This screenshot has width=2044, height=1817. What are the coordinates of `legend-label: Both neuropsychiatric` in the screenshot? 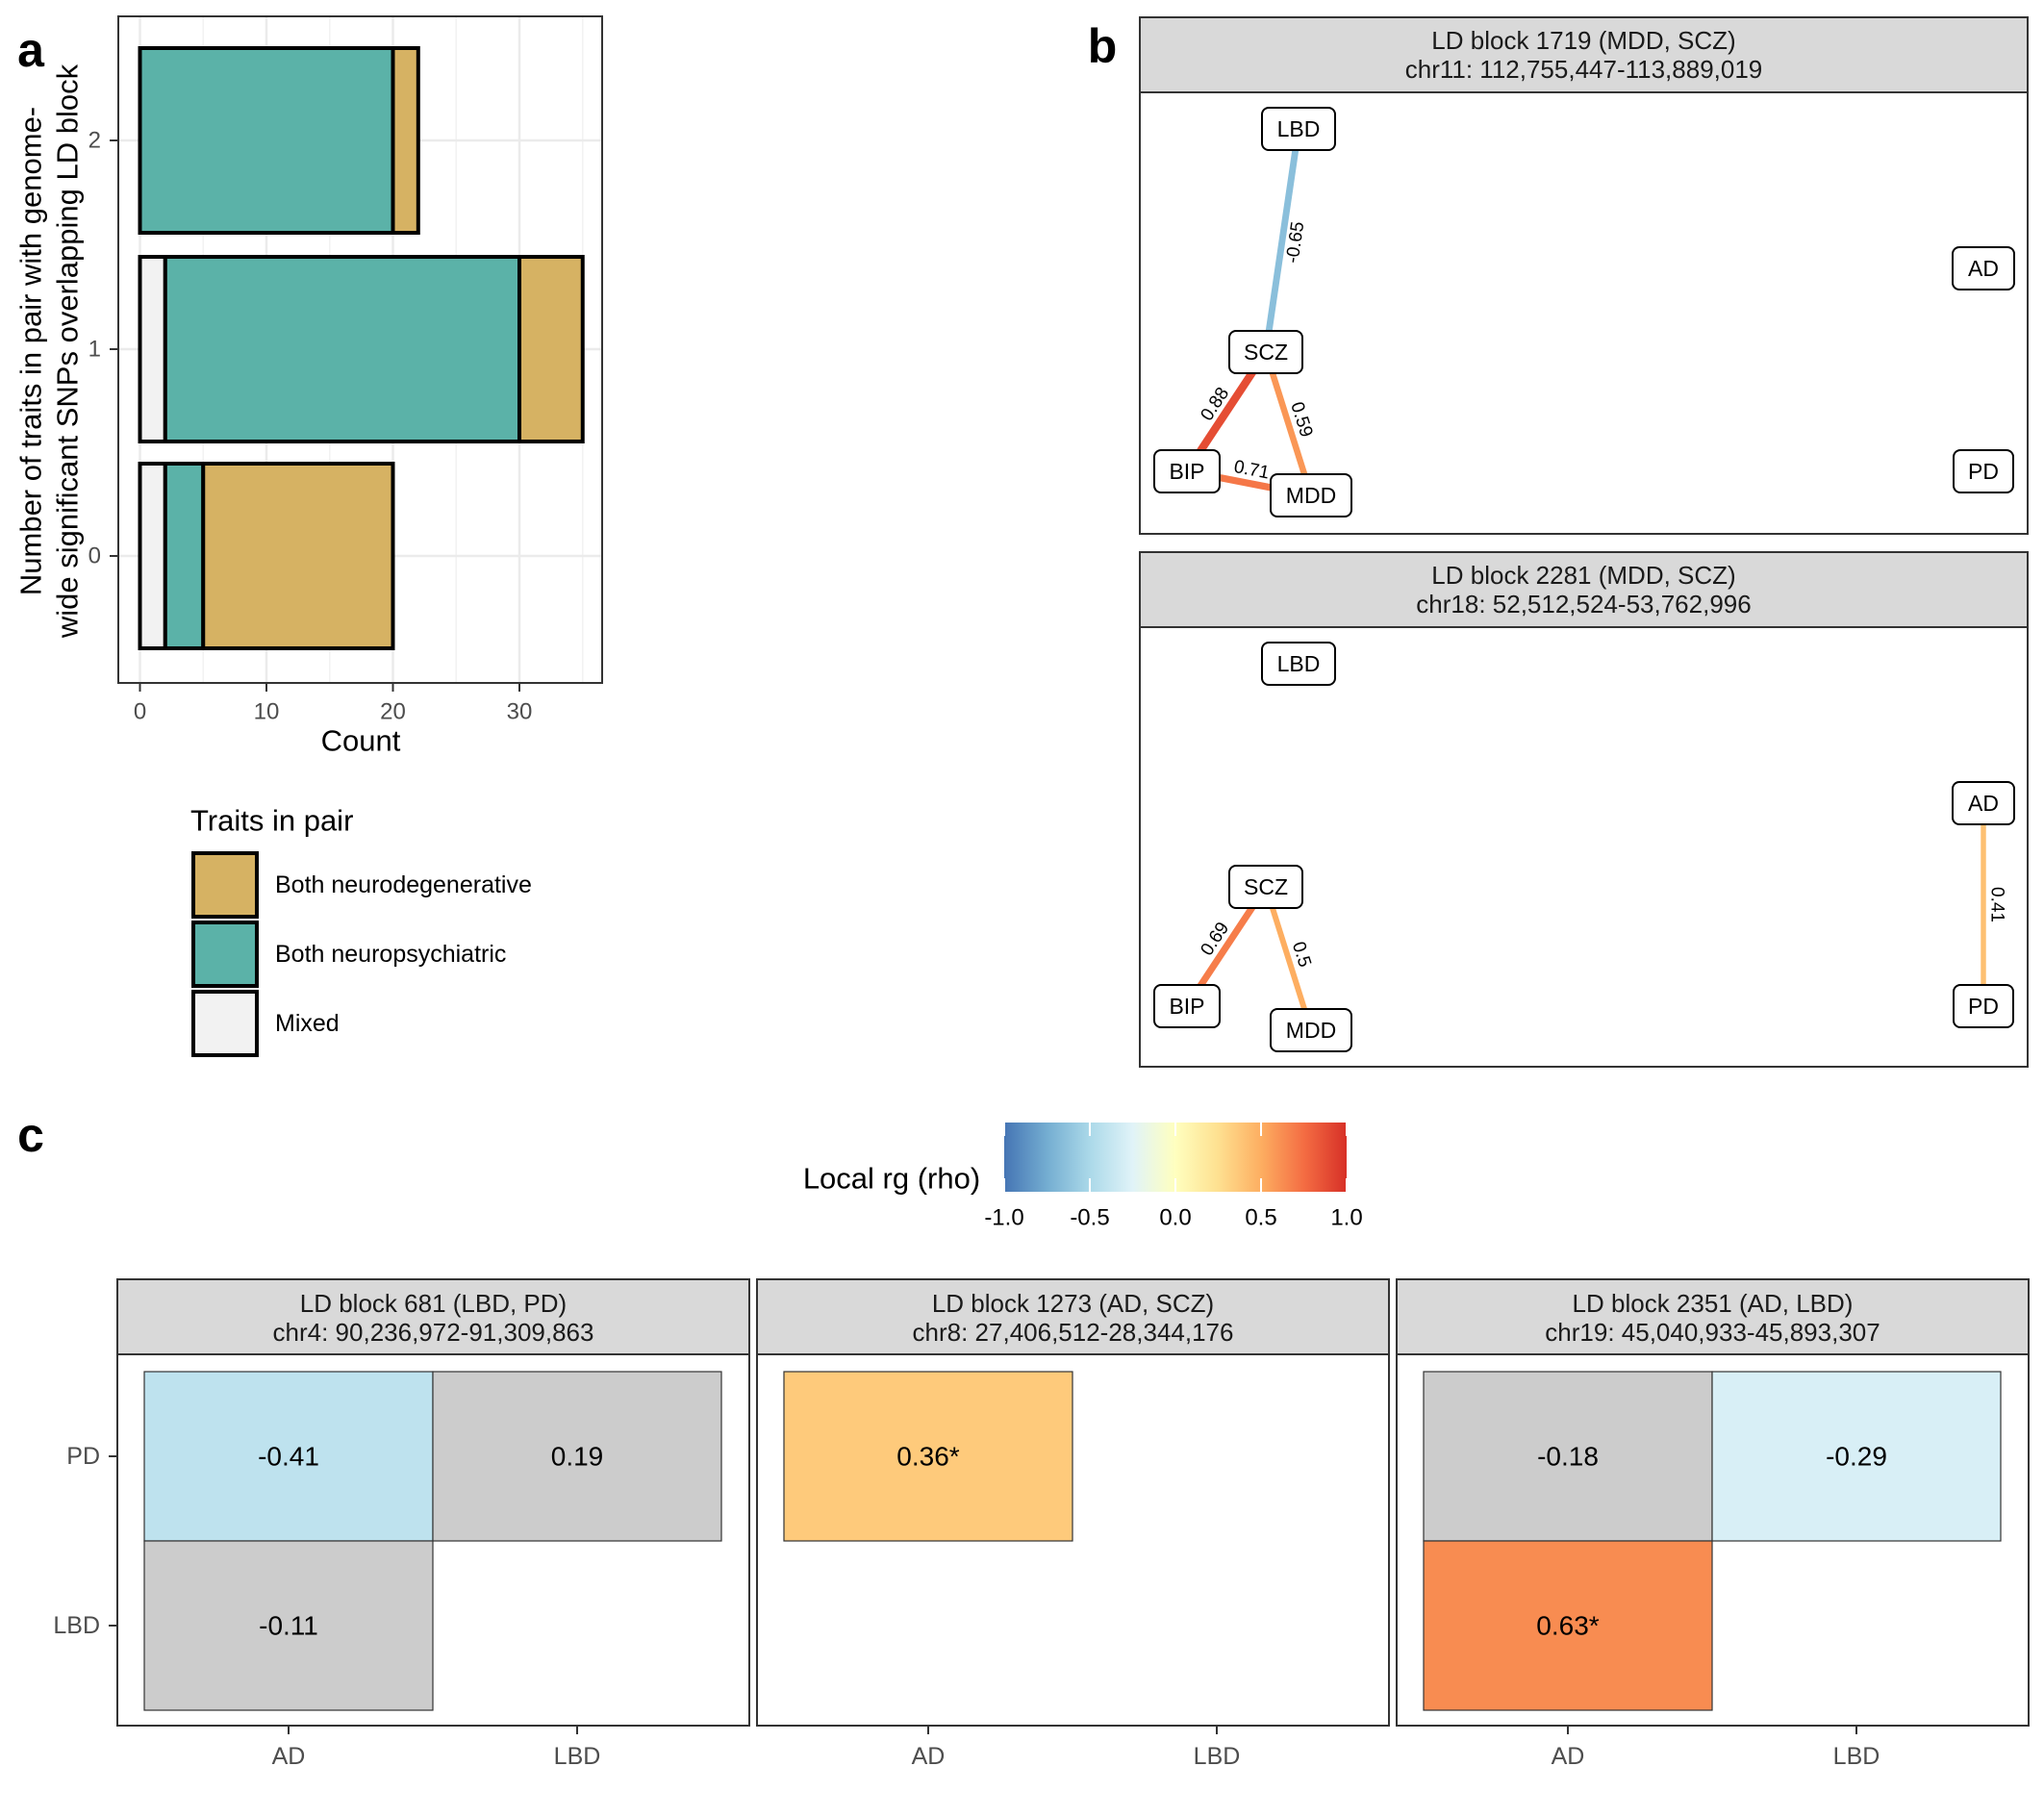 It's located at (390, 955).